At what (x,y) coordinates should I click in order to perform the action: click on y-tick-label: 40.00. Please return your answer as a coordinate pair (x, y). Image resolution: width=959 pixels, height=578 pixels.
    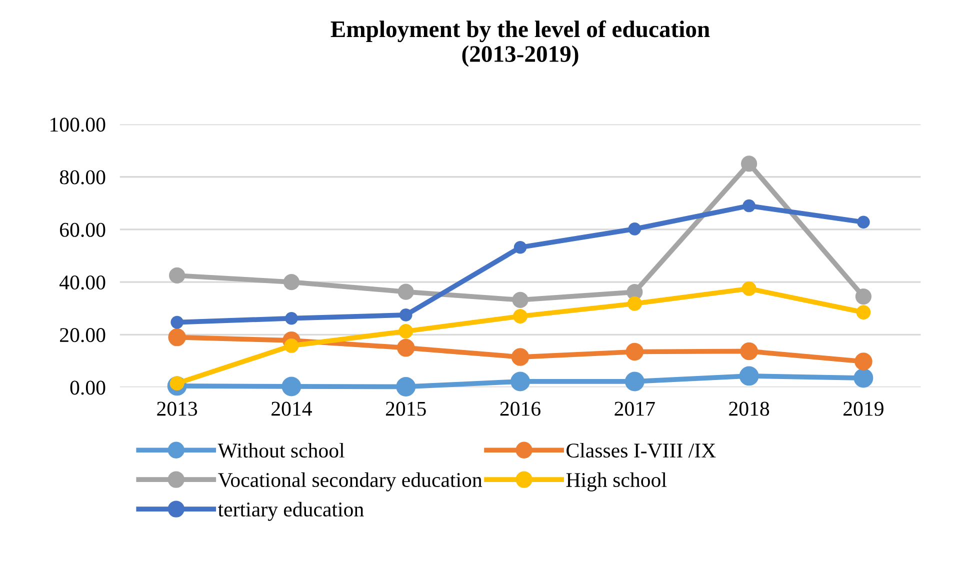
    Looking at the image, I should click on (83, 282).